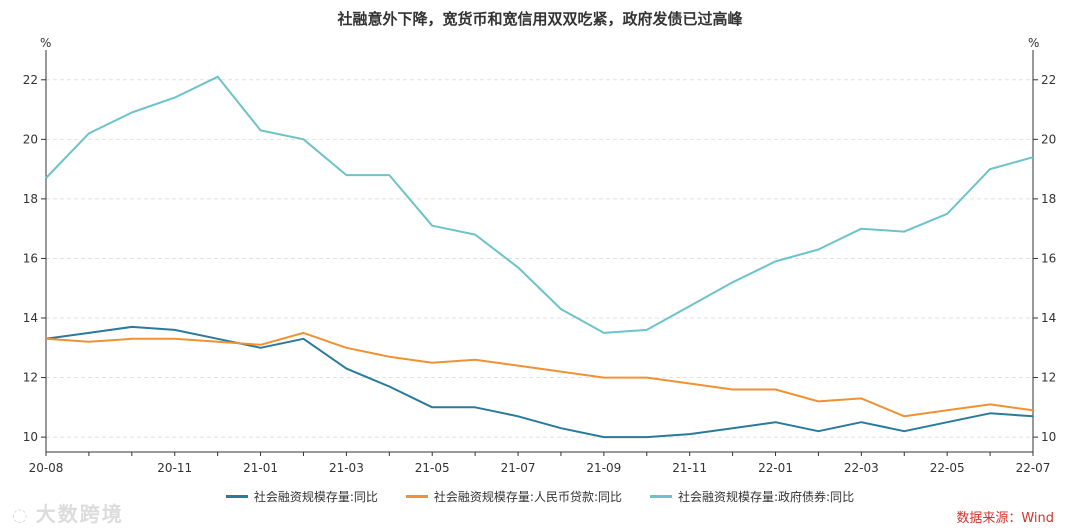 The image size is (1080, 531). Describe the element at coordinates (1005, 518) in the screenshot. I see `data-source: 数据来源：Wind` at that location.